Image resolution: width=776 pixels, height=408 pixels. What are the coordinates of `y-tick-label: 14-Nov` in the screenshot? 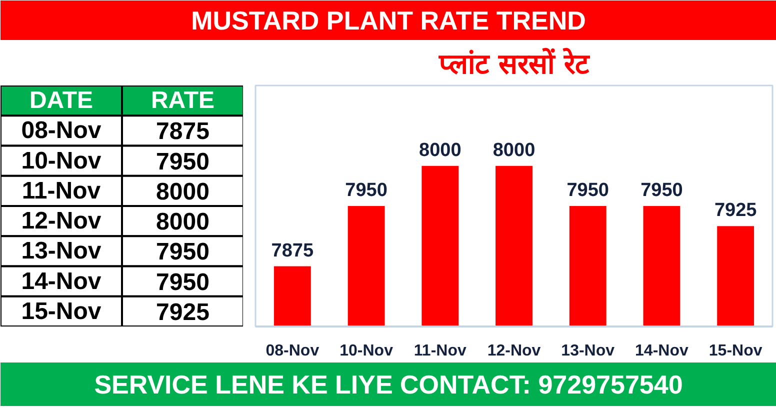 It's located at (61, 281).